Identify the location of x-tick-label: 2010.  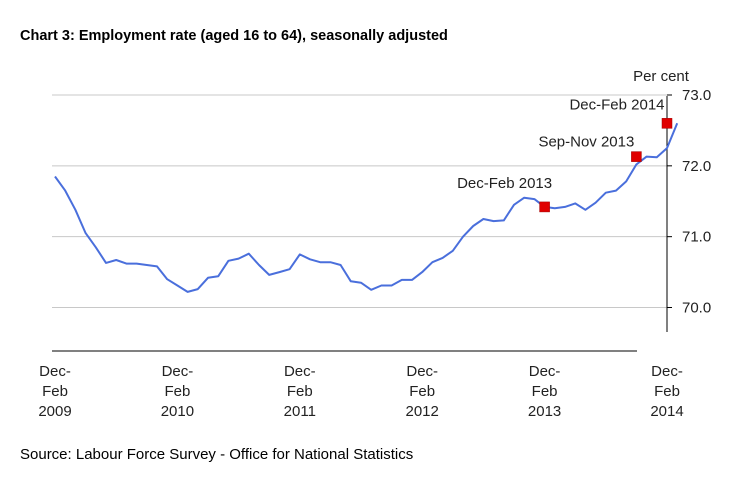
(177, 411).